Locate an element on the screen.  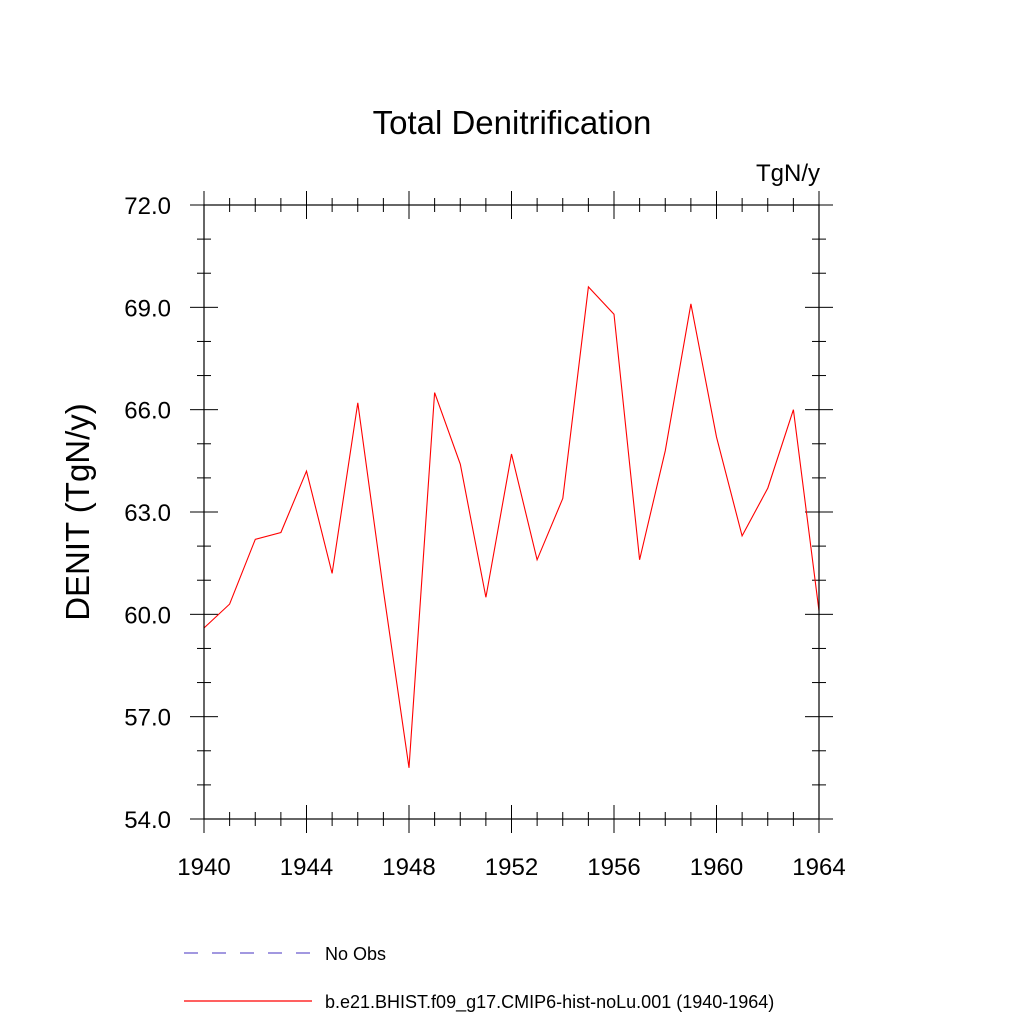
y-tick-label: 57.0 is located at coordinates (147, 718).